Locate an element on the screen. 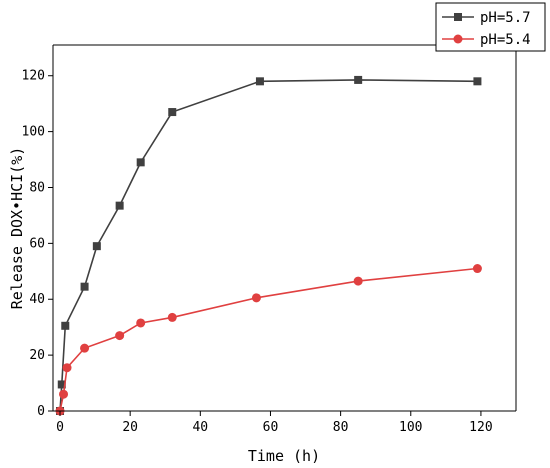  x-tick-label: 40 is located at coordinates (200, 427).